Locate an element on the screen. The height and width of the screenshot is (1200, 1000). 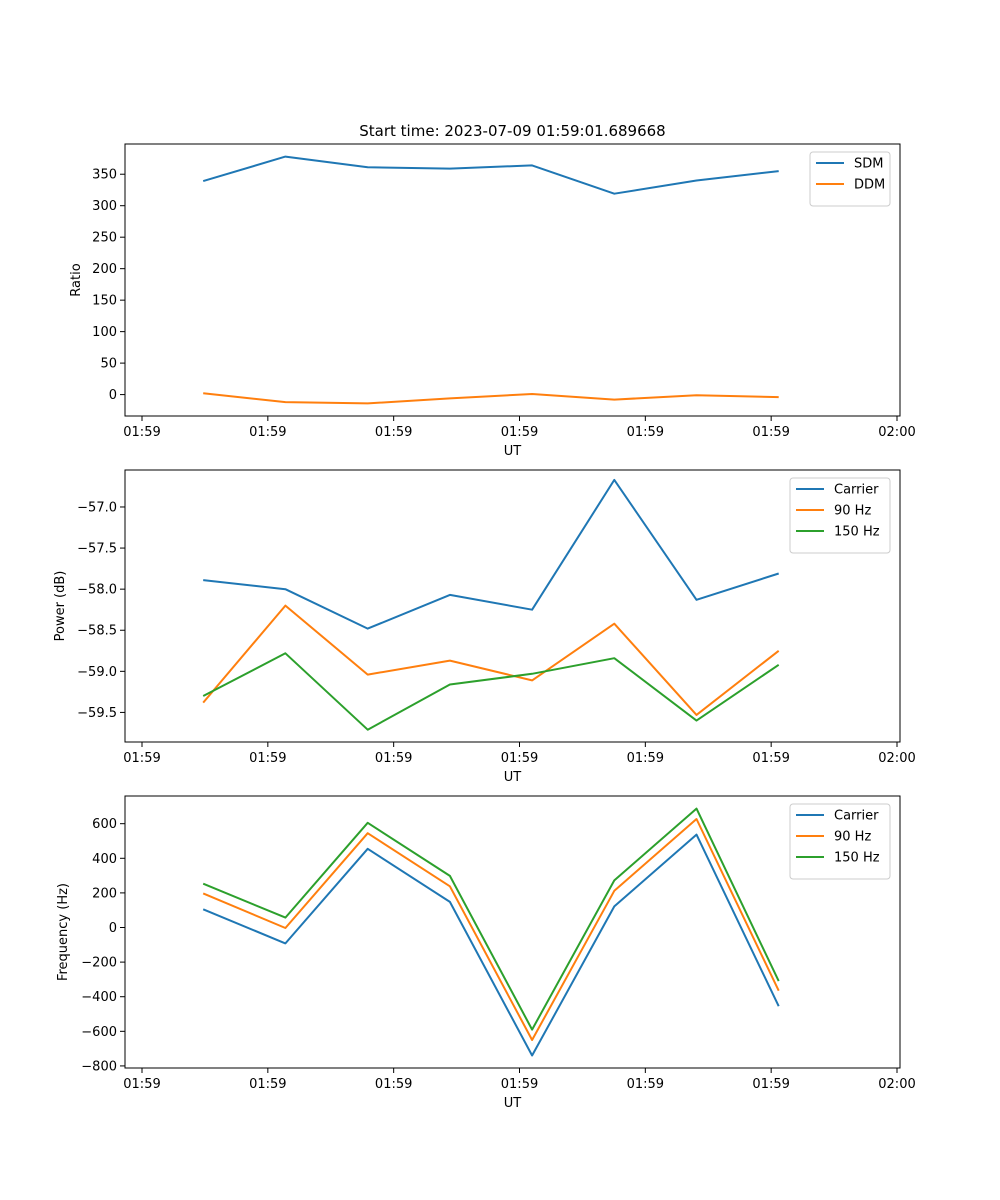
power-series-90-hz-line is located at coordinates (491, 660).